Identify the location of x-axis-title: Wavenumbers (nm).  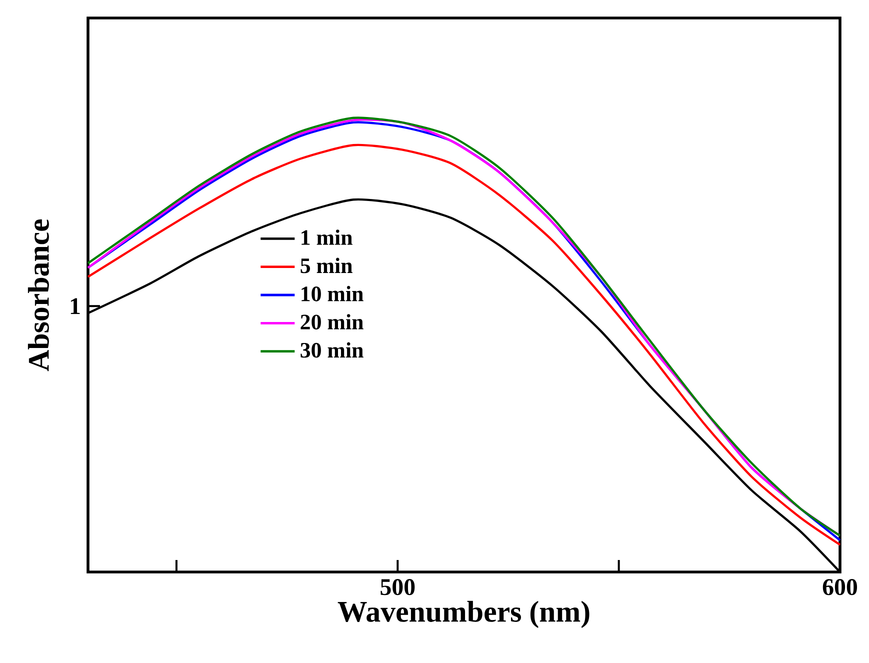
(464, 614).